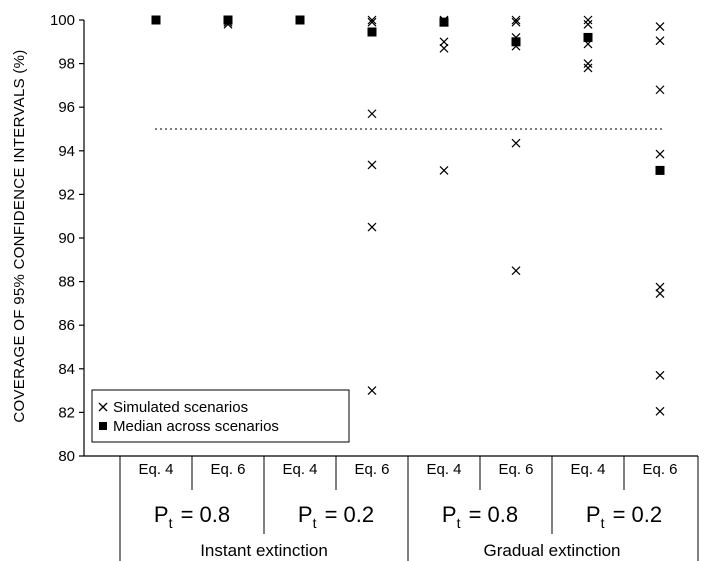  I want to click on y-axis-ticks: 80 82 84 86 88 90 92 94 96 98 100, so click(67, 238).